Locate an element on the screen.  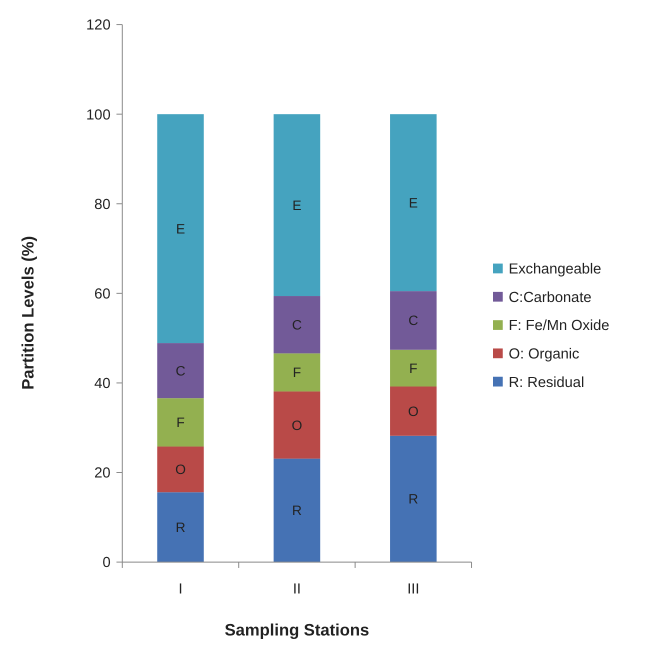
legend-label: Exchangeable is located at coordinates (555, 270).